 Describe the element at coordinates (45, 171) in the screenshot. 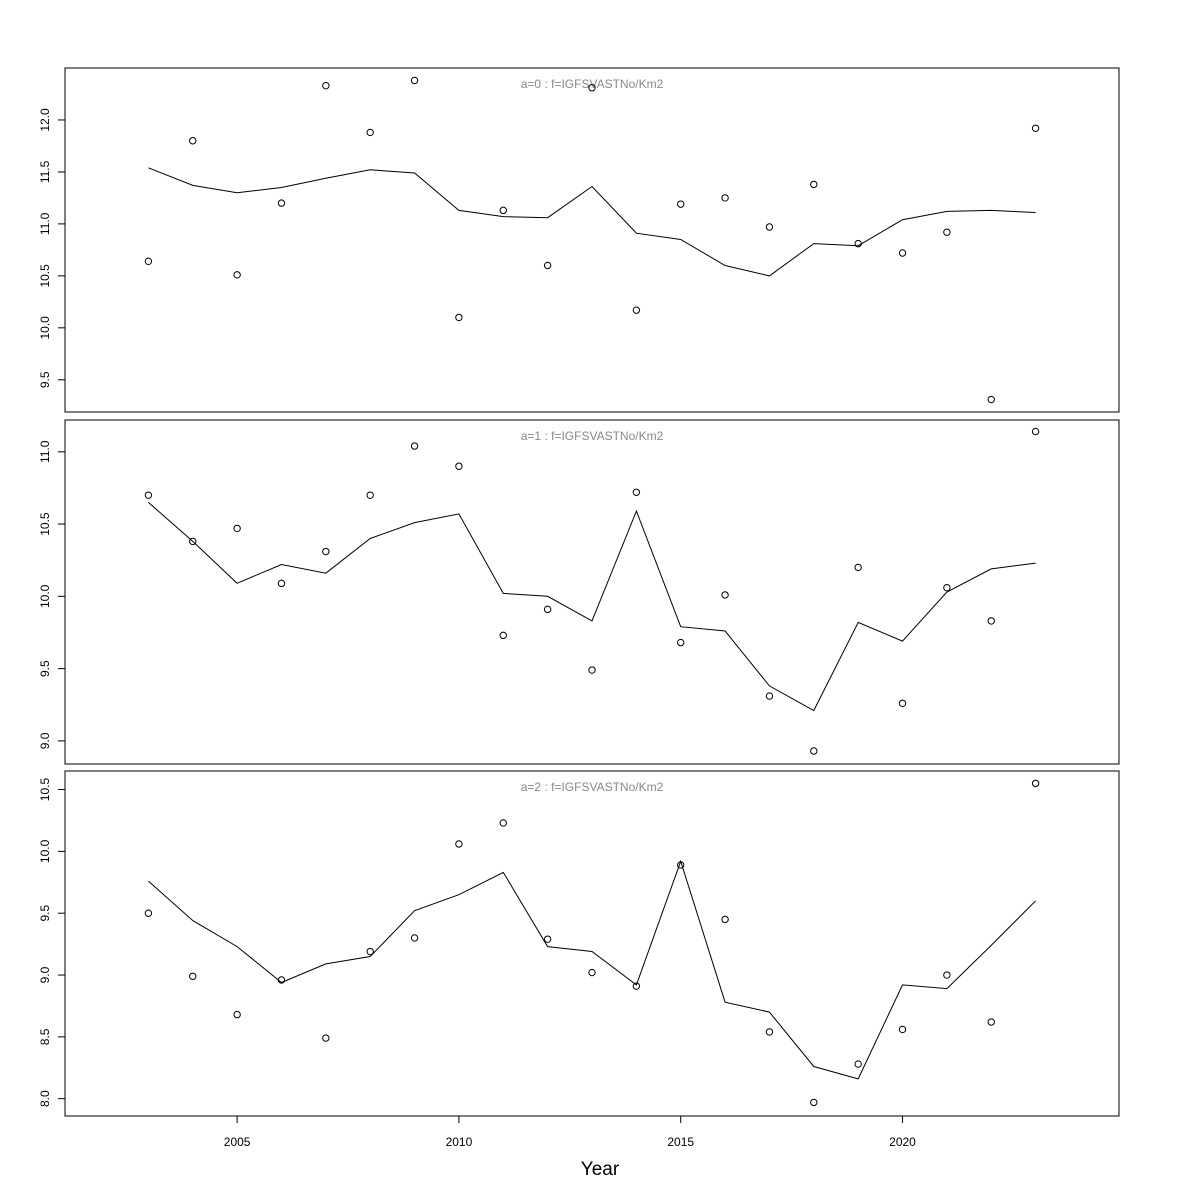

I see `y-tick-label: 11.5` at that location.